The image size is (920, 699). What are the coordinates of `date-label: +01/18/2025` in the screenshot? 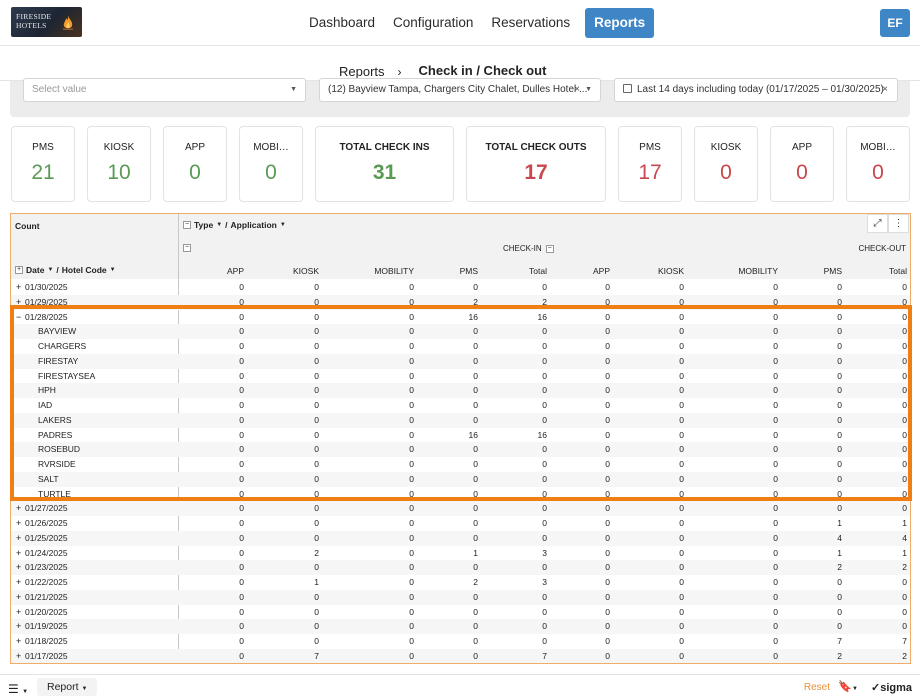 It's located at (42, 641).